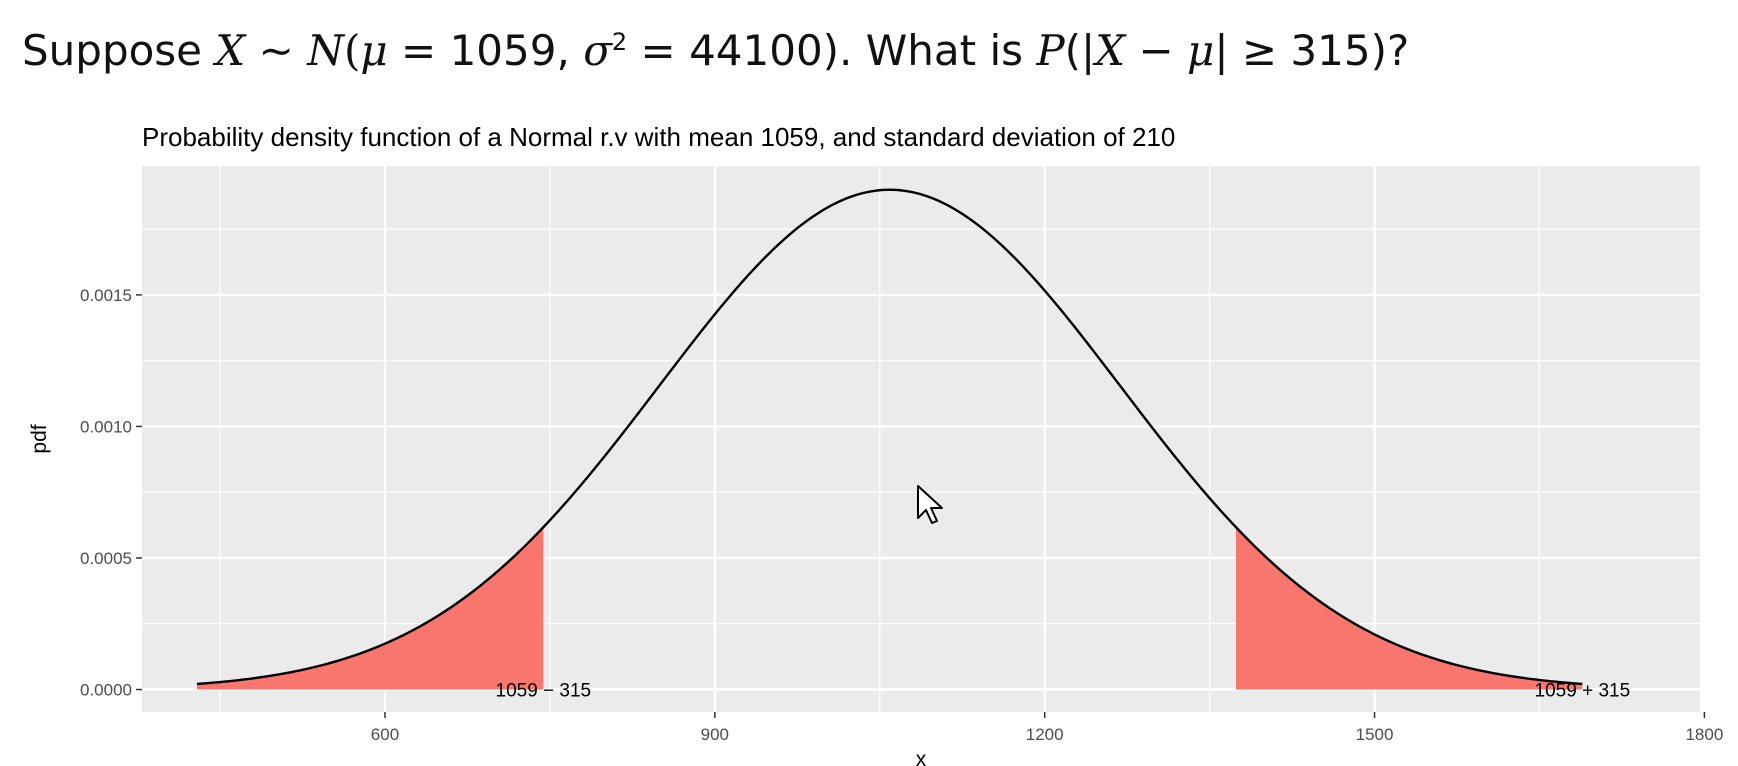 Image resolution: width=1738 pixels, height=766 pixels. Describe the element at coordinates (106, 558) in the screenshot. I see `y-tick-label: 0.0005` at that location.